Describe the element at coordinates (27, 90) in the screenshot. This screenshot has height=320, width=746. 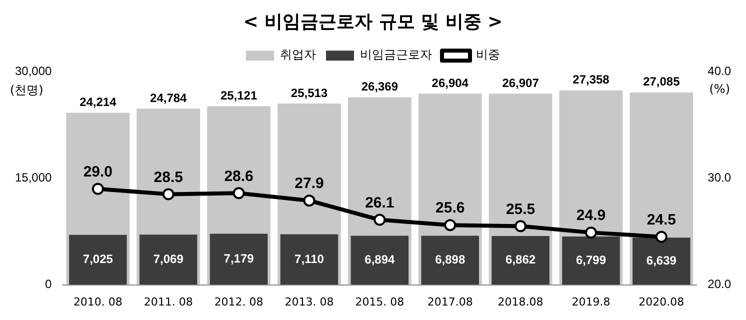
I see `y-axis-title: (천명)` at that location.